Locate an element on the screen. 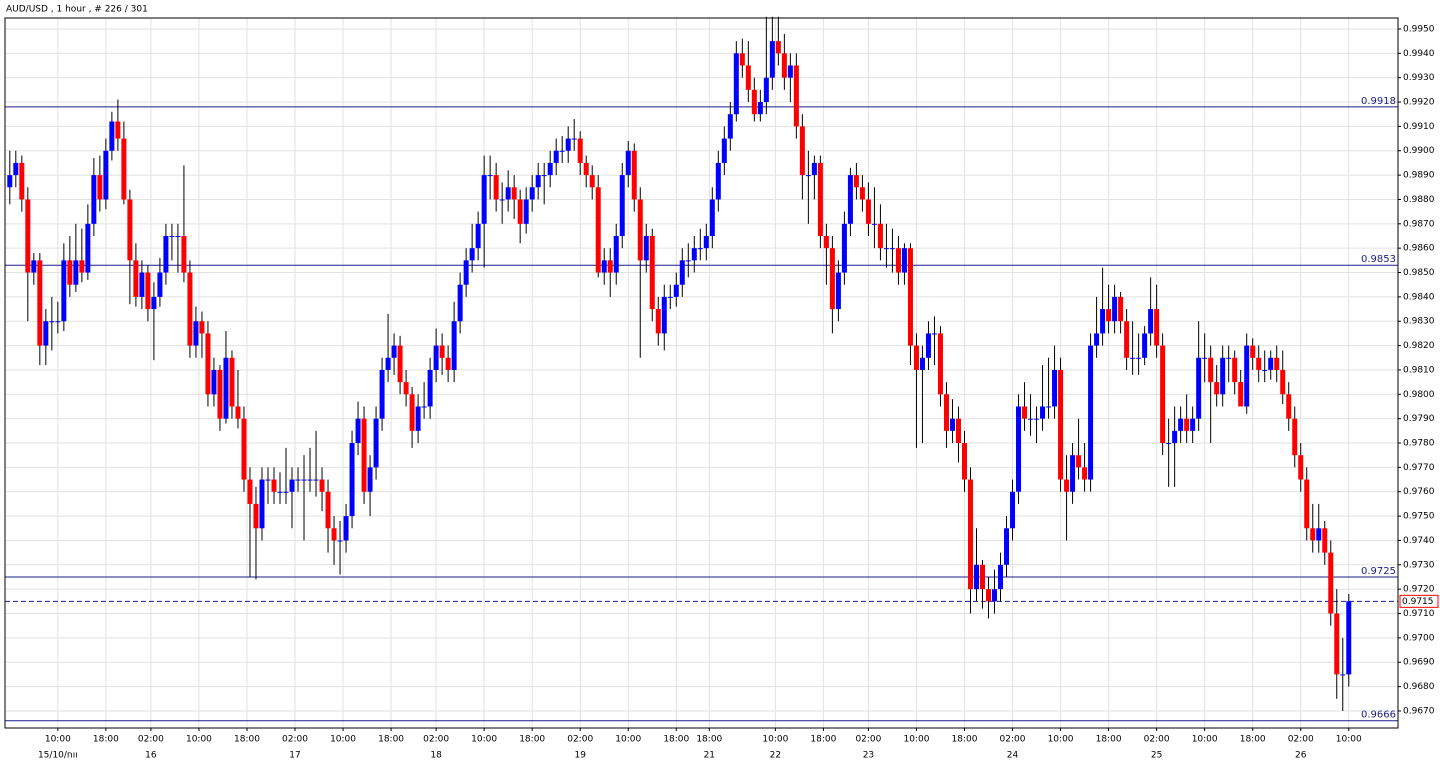  level-label: 0.9666 is located at coordinates (1378, 715).